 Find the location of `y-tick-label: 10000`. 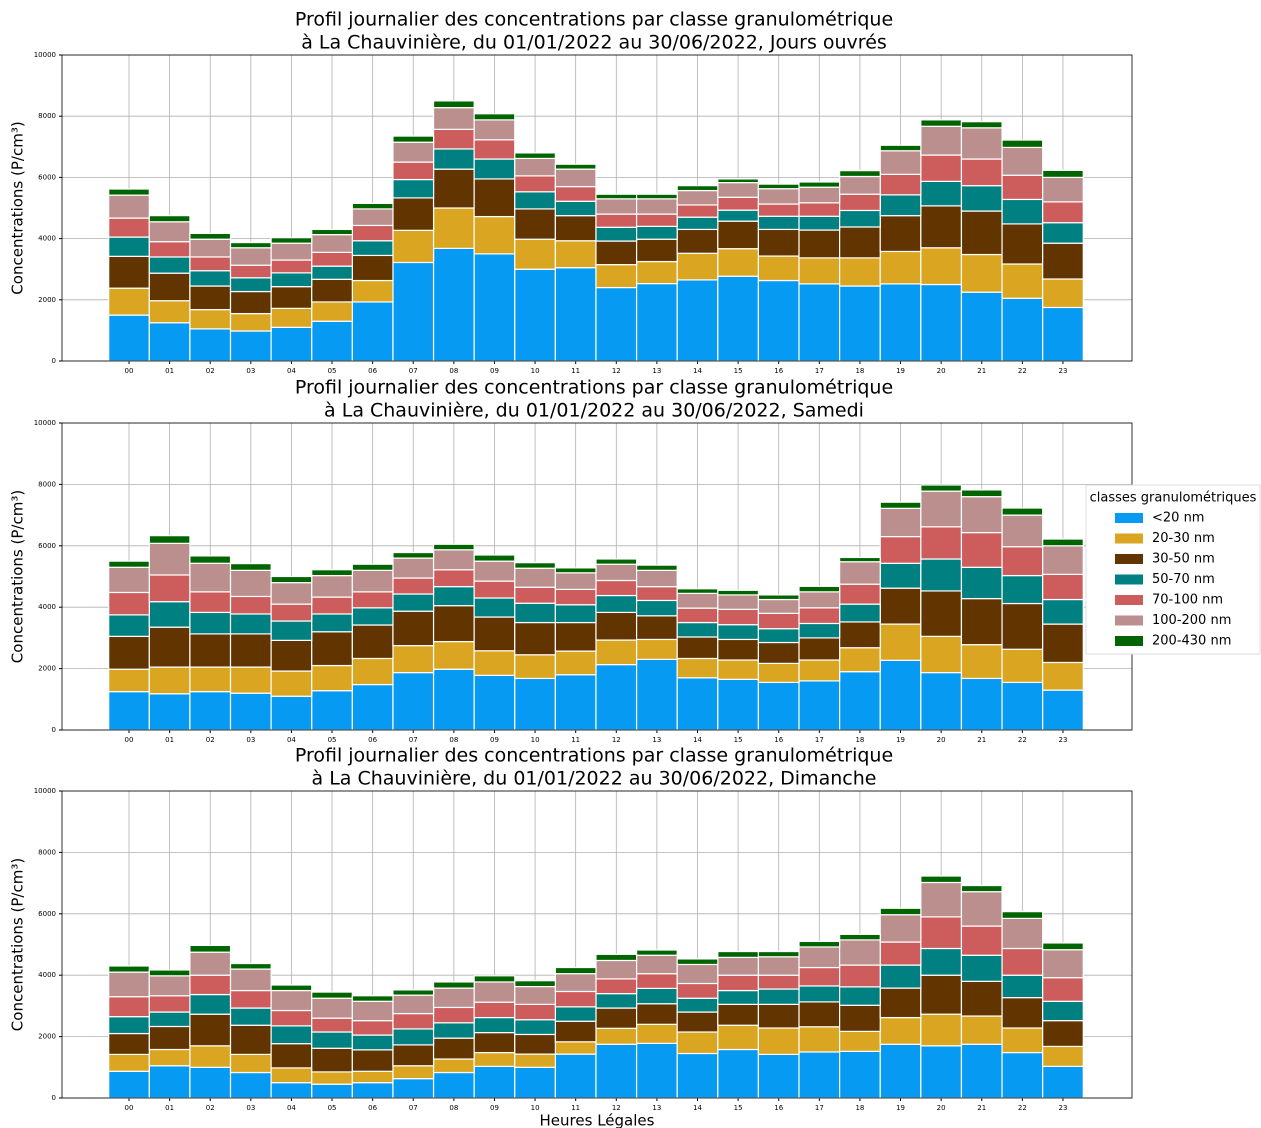

y-tick-label: 10000 is located at coordinates (45, 423).